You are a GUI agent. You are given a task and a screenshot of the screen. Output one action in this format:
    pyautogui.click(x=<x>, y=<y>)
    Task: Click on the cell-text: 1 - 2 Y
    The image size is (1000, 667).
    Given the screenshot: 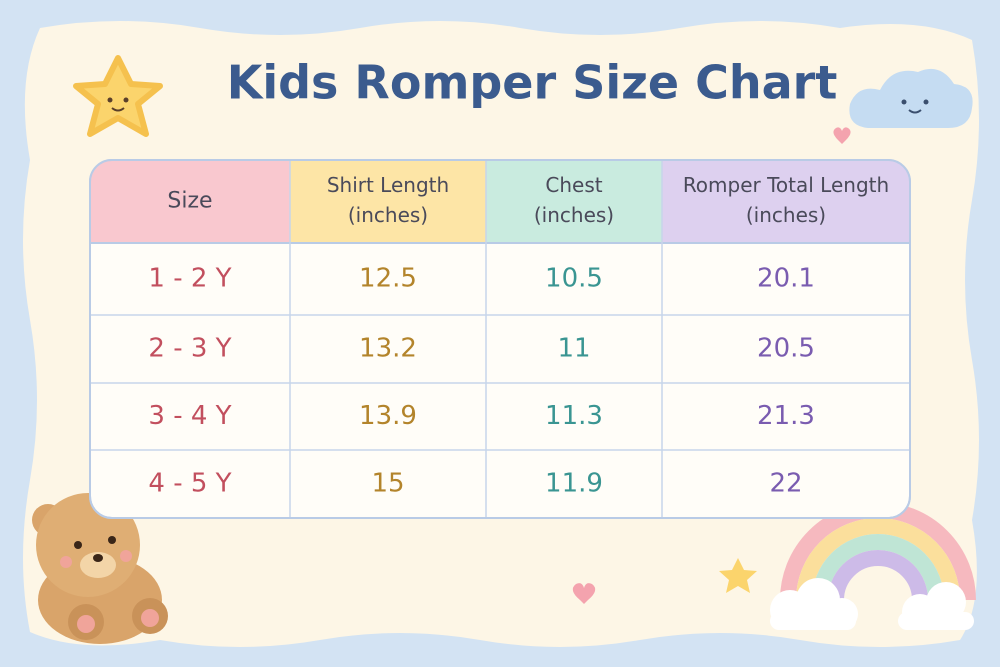 What is the action you would take?
    pyautogui.click(x=189, y=279)
    